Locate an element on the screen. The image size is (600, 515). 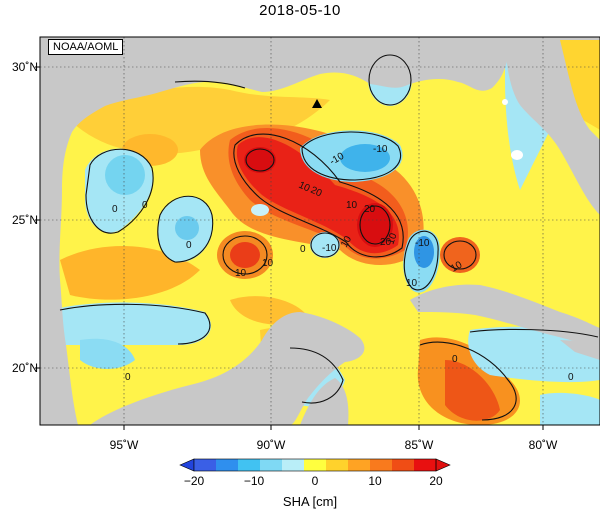
land-cuba is located at coordinates (505, 316).